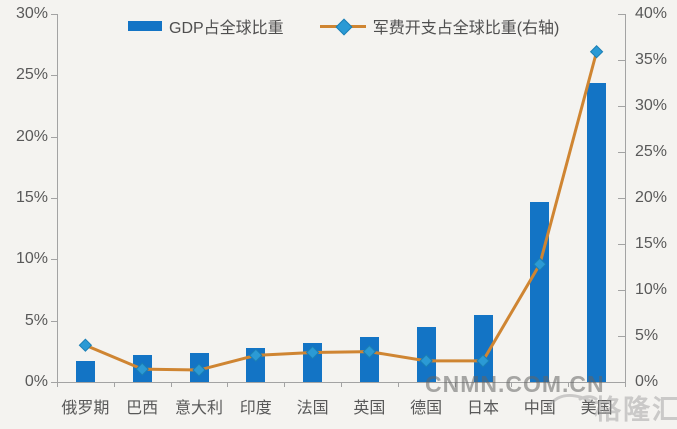 The height and width of the screenshot is (429, 677). I want to click on line-diamond-swatch-icon, so click(342, 27).